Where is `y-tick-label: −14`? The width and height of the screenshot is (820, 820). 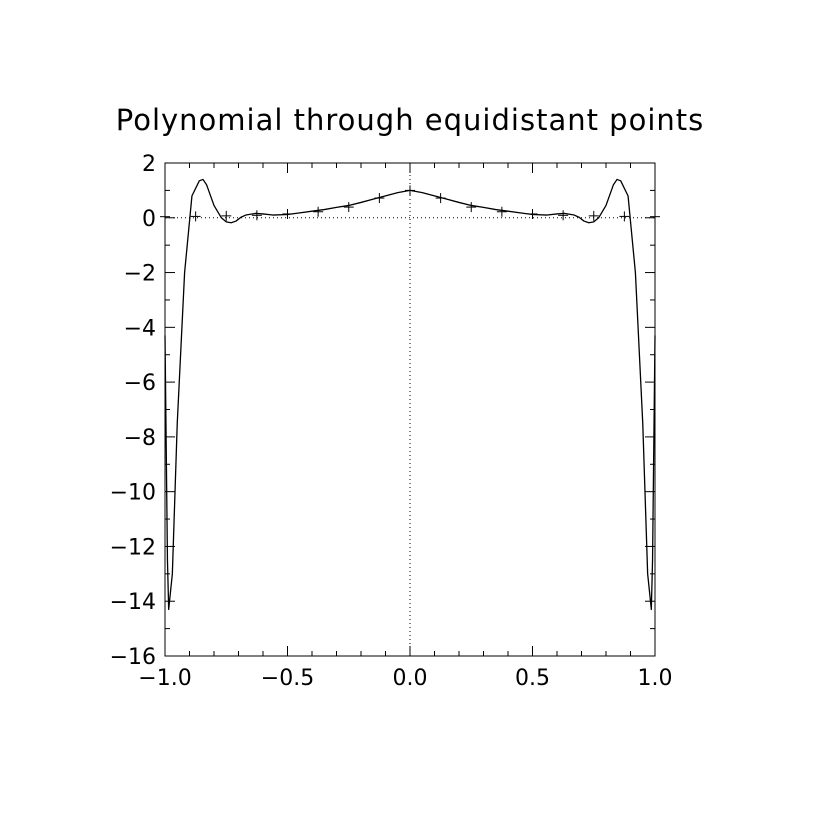
y-tick-label: −14 is located at coordinates (133, 602).